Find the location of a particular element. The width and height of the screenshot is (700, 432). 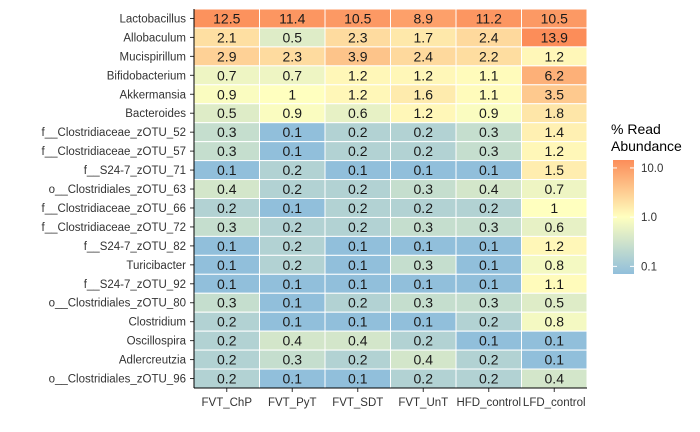

cell-value-label: 12.5 is located at coordinates (226, 18).